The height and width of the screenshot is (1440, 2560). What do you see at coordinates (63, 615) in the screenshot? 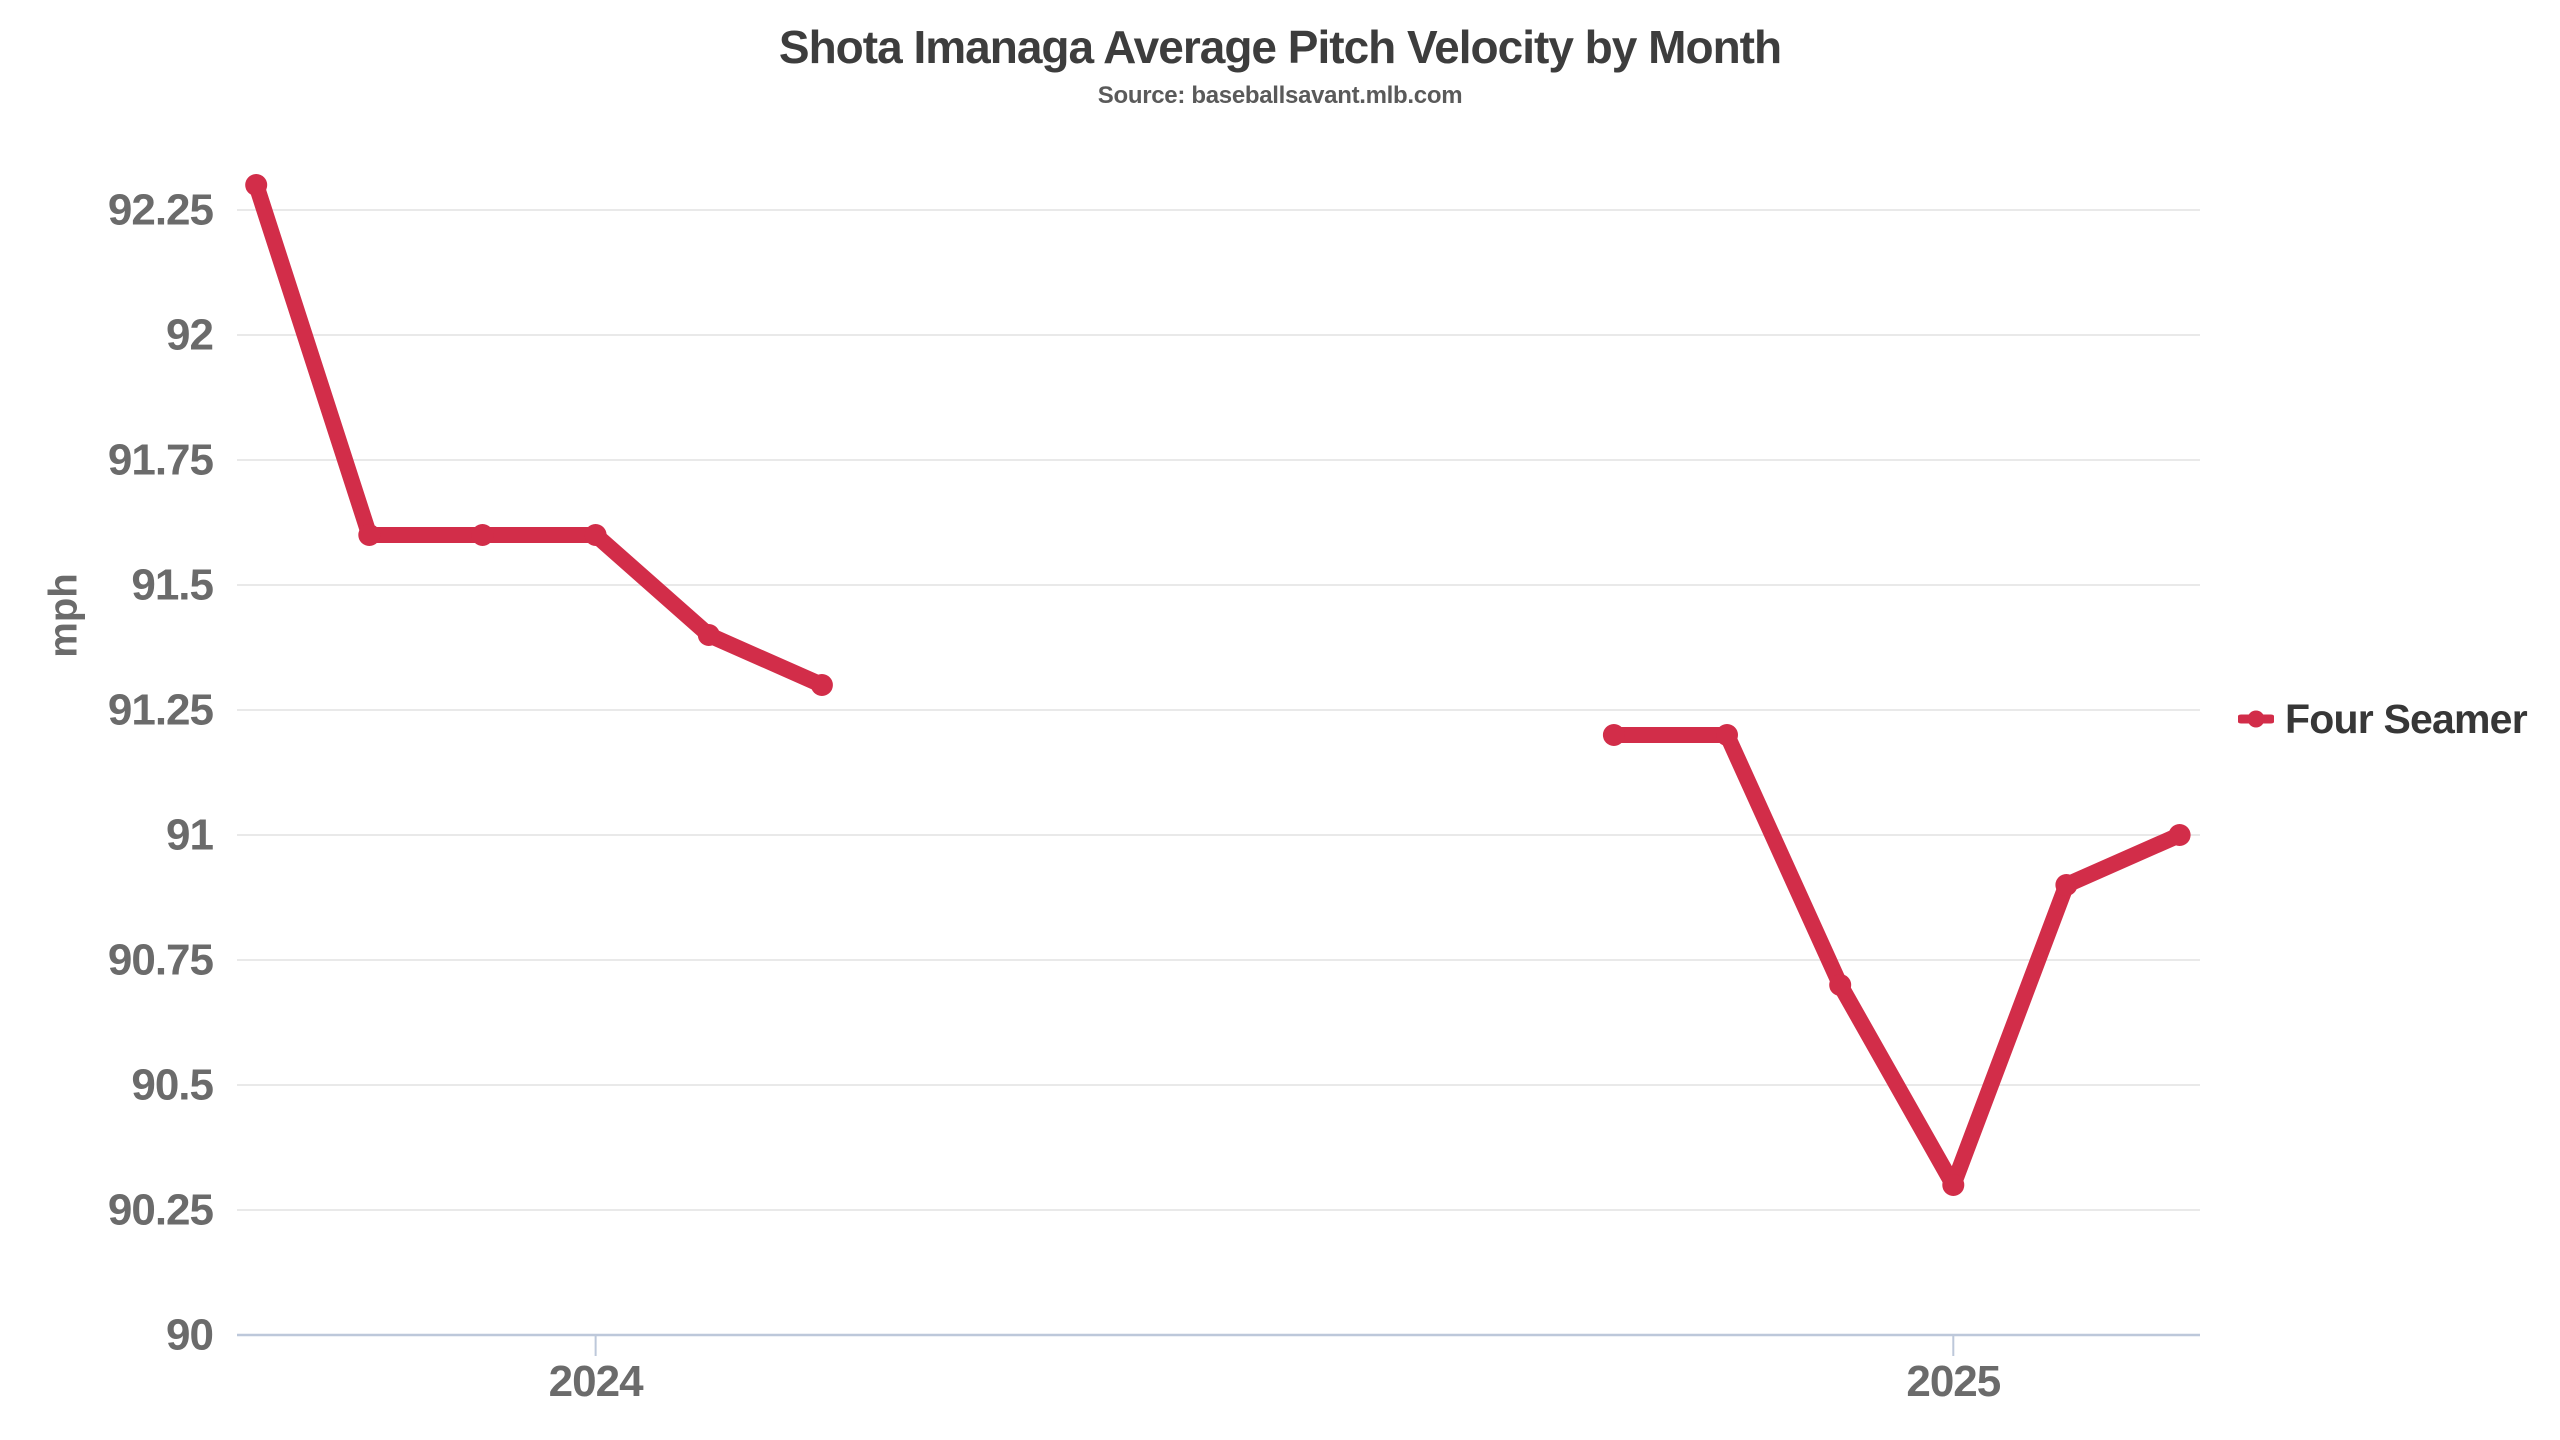
I see `y-axis-title: mph` at bounding box center [63, 615].